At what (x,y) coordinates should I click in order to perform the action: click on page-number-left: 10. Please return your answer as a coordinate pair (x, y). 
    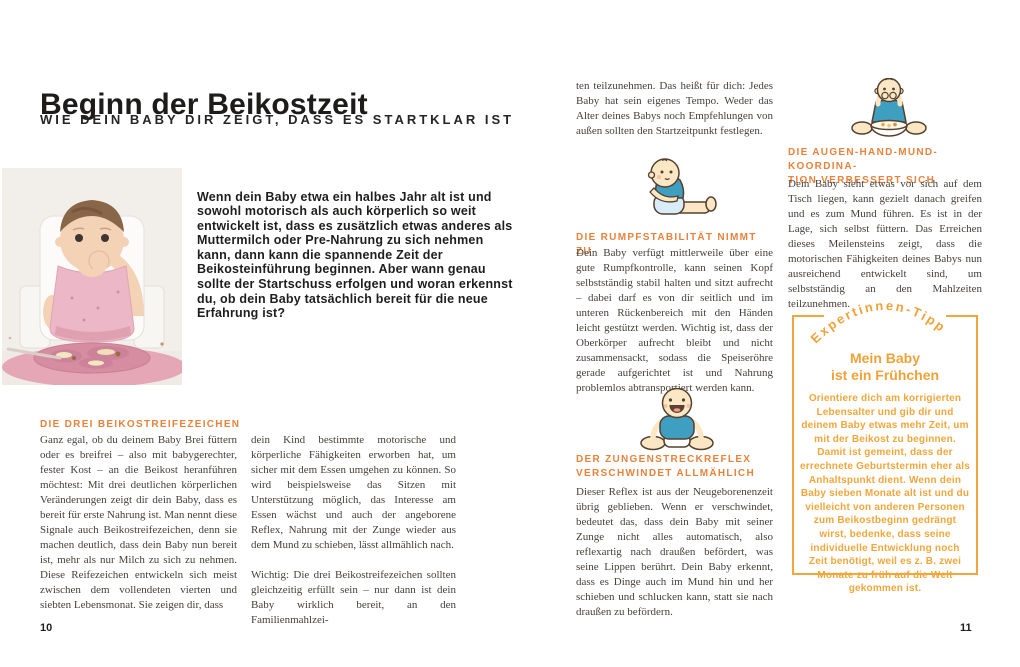
    Looking at the image, I should click on (46, 628).